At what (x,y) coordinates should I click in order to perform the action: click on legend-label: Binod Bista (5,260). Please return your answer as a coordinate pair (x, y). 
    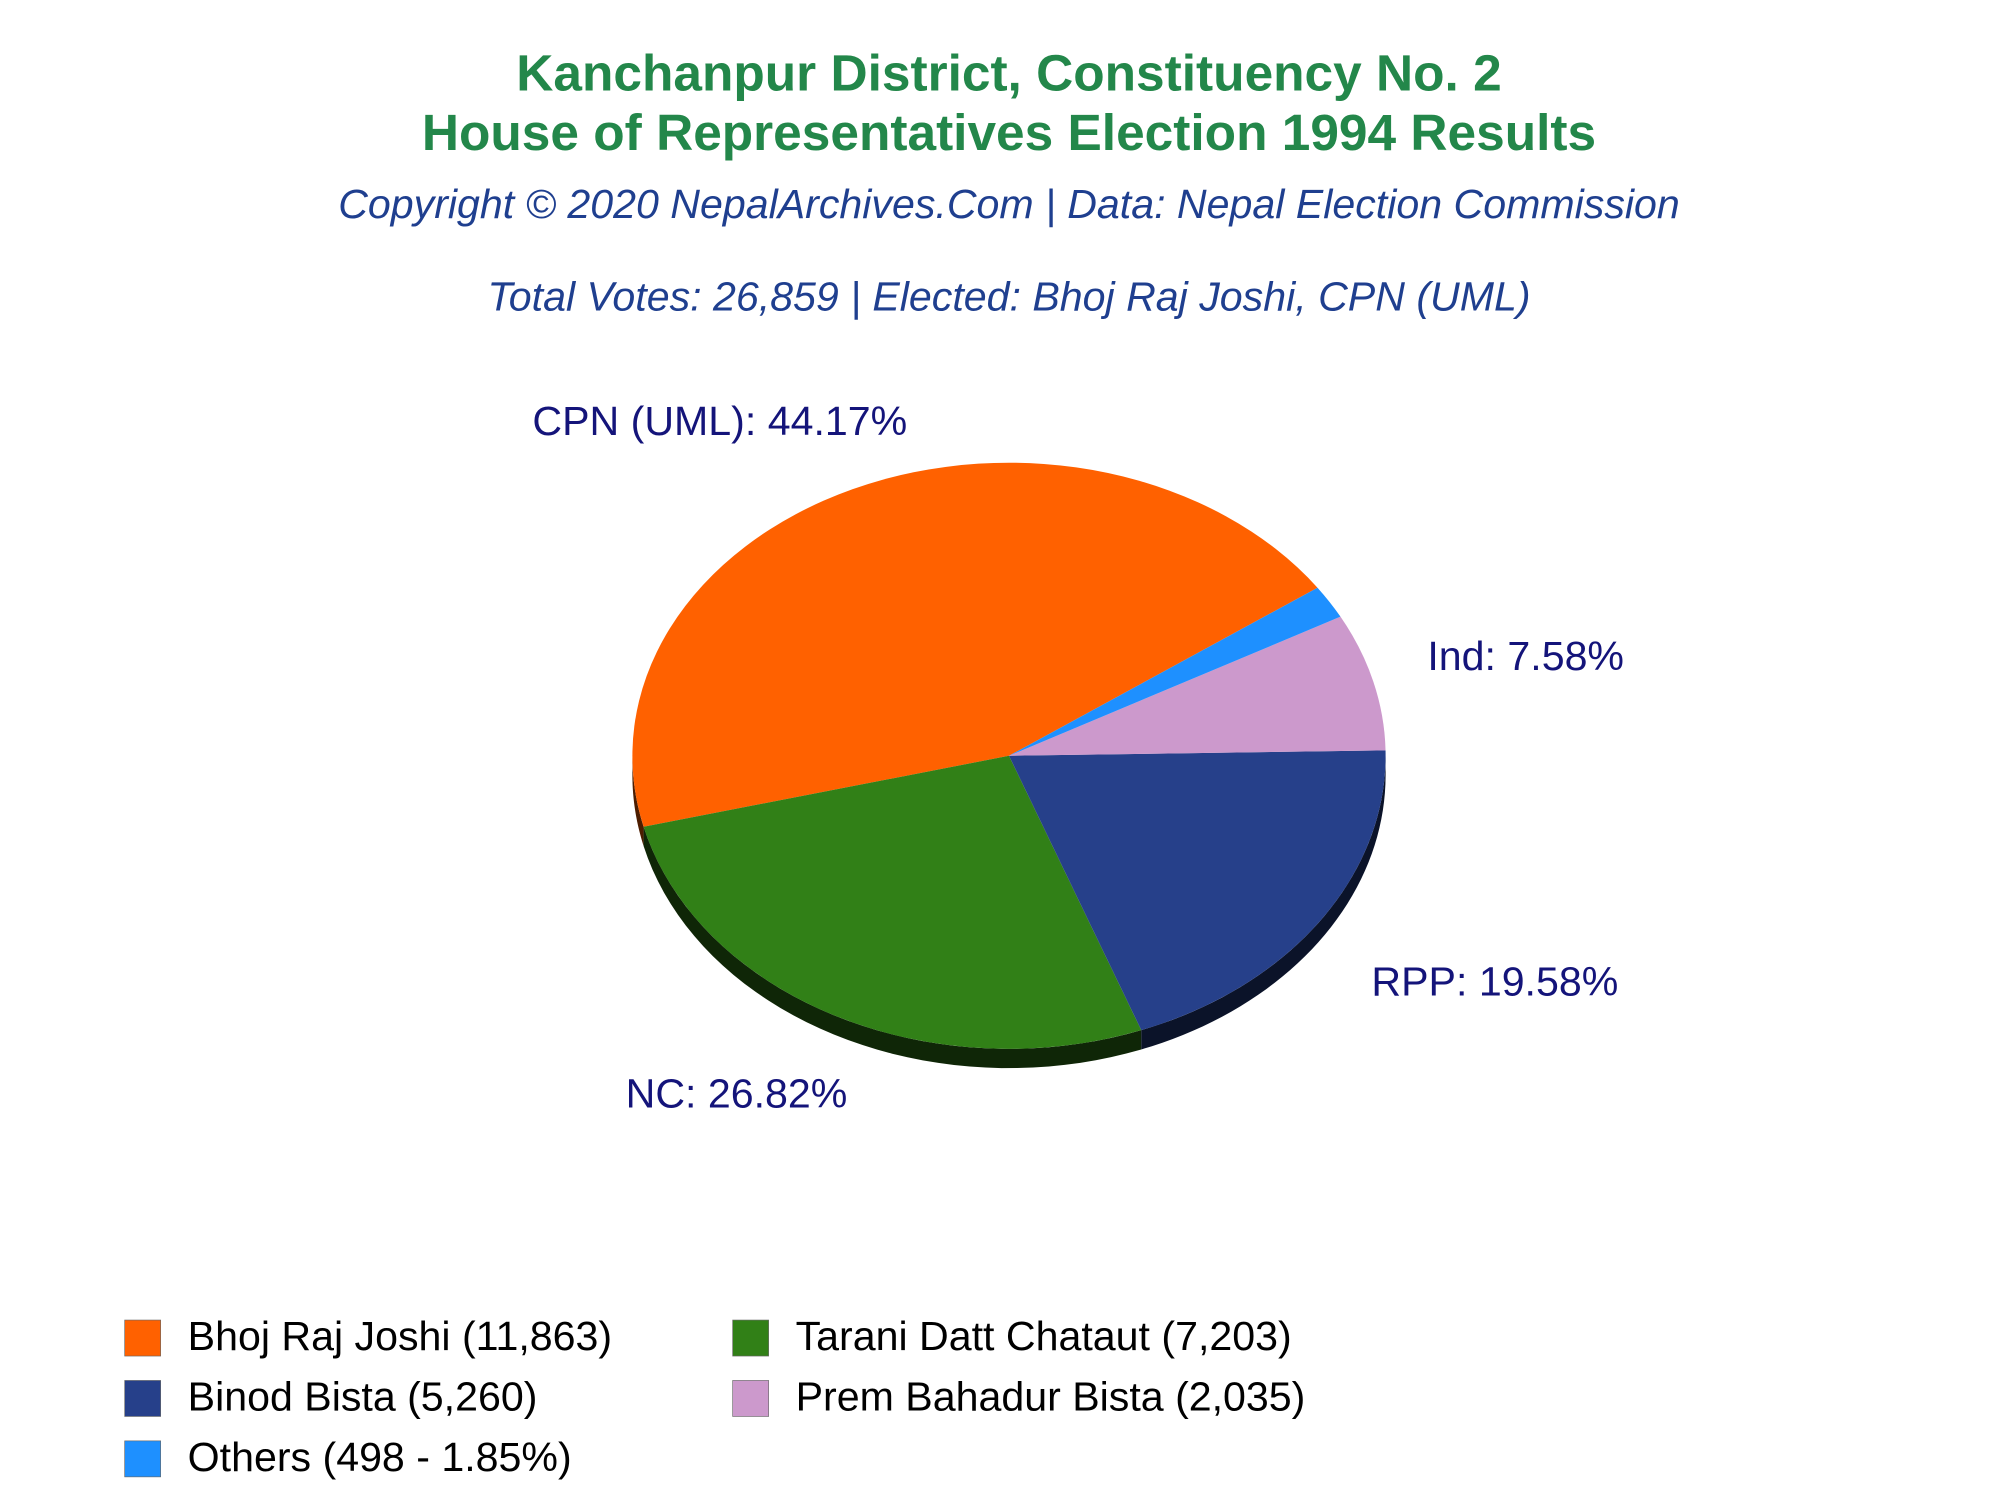
    Looking at the image, I should click on (363, 1397).